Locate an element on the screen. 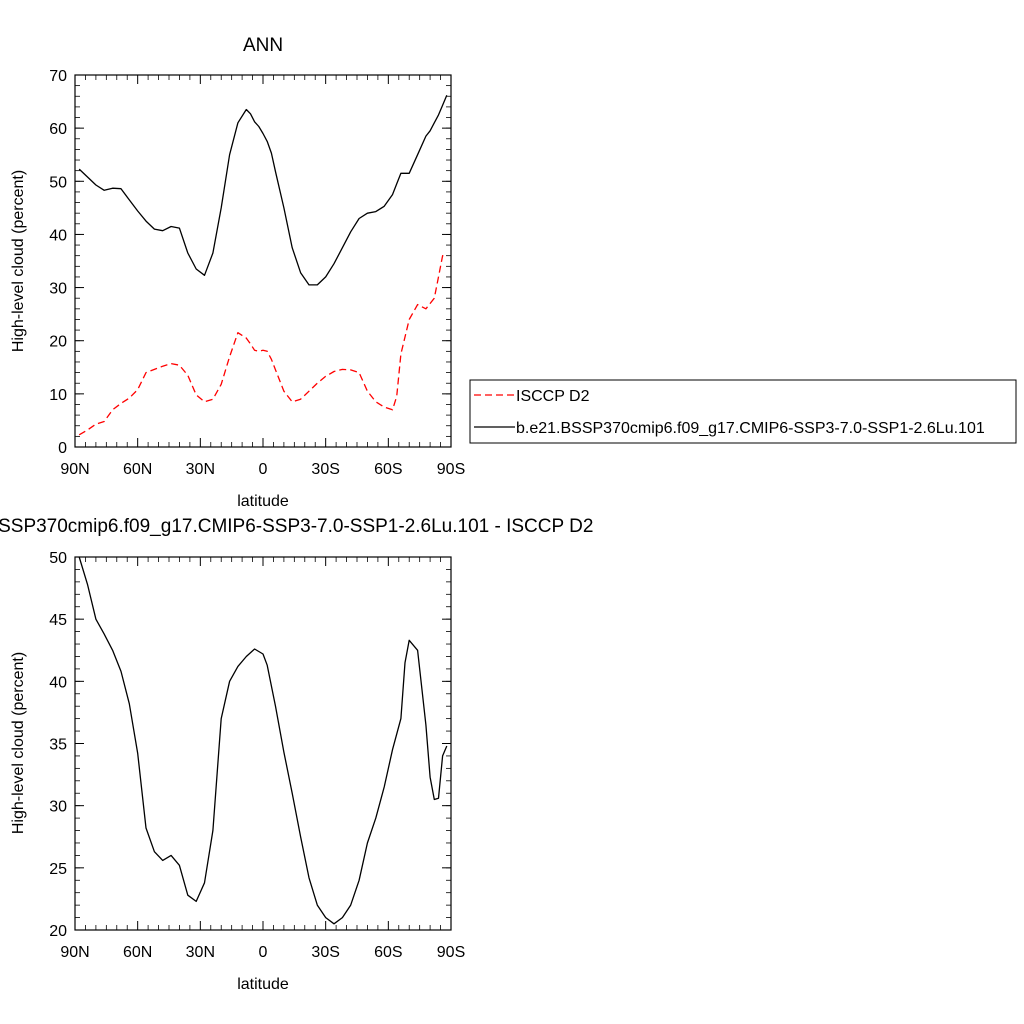 This screenshot has width=1024, height=1024. plot-frame is located at coordinates (263, 261).